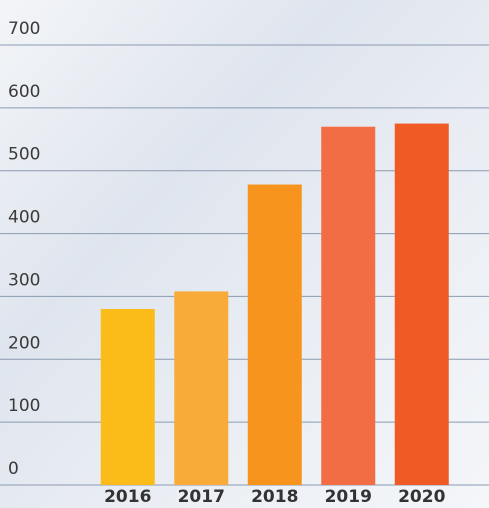 The height and width of the screenshot is (508, 489). I want to click on x-tick-label: 2019, so click(348, 497).